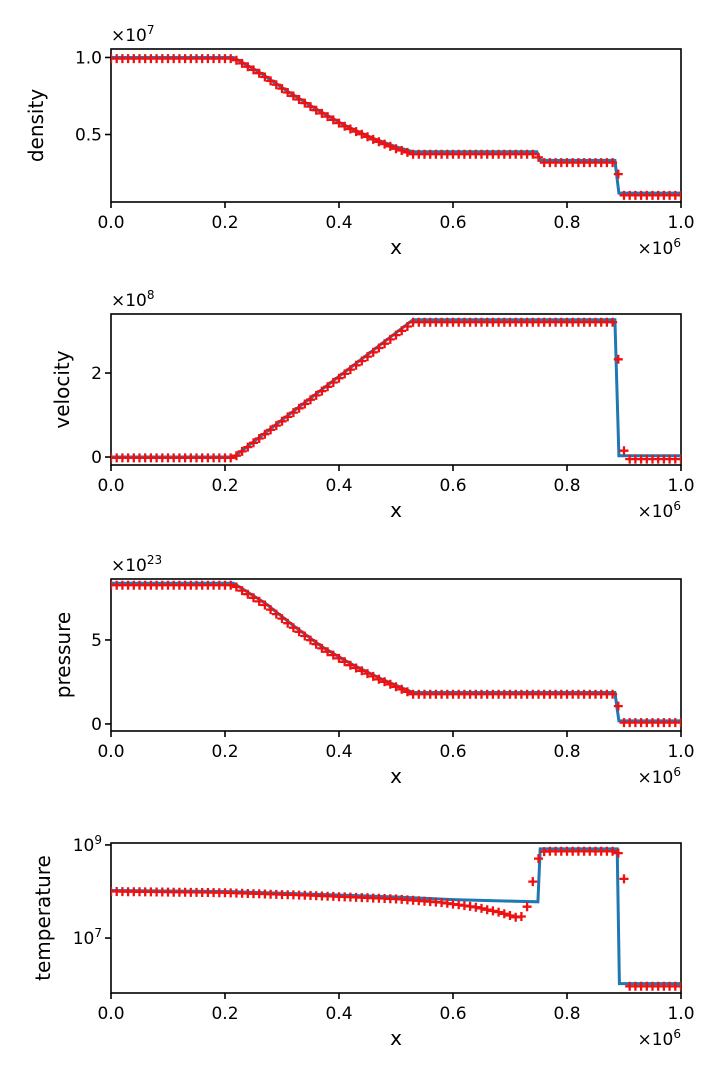 This screenshot has height=1080, width=720. Describe the element at coordinates (88, 58) in the screenshot. I see `y-tick-label: 1.0` at that location.